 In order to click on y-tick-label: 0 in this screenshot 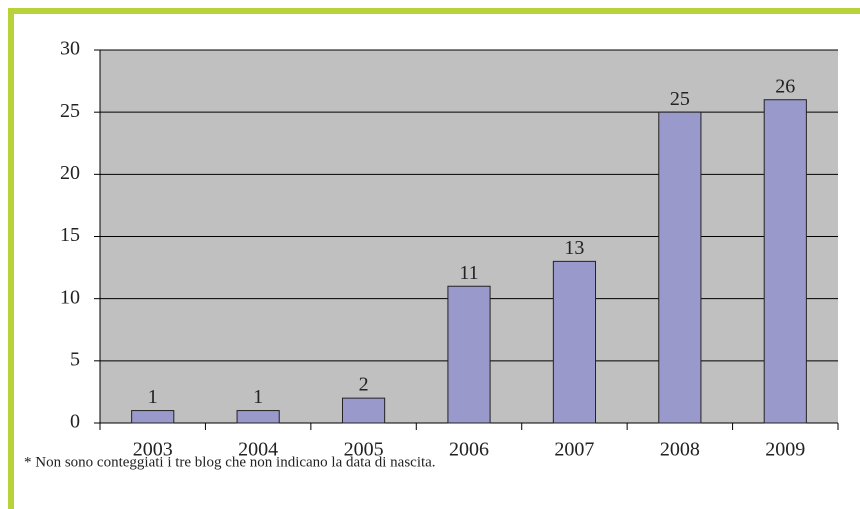, I will do `click(75, 422)`.